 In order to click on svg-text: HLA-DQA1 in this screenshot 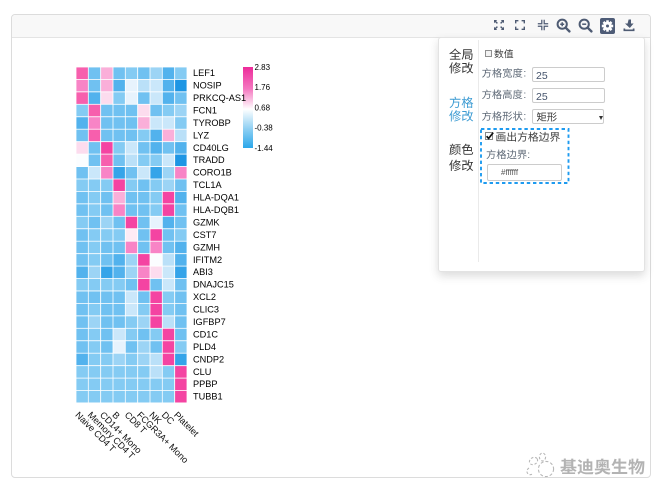, I will do `click(216, 198)`.